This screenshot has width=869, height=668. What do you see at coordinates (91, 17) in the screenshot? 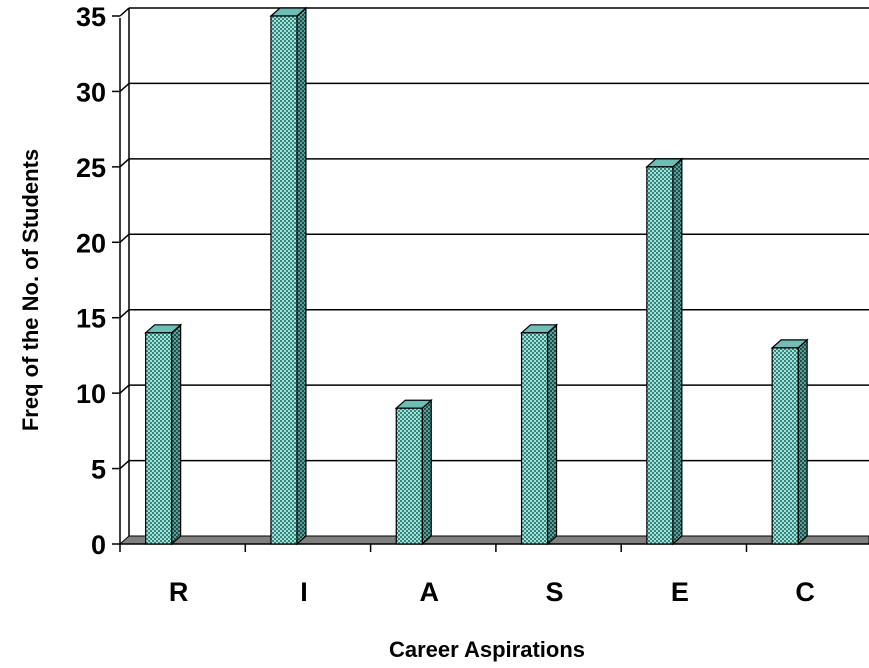
I see `y-tick-label: 35` at bounding box center [91, 17].